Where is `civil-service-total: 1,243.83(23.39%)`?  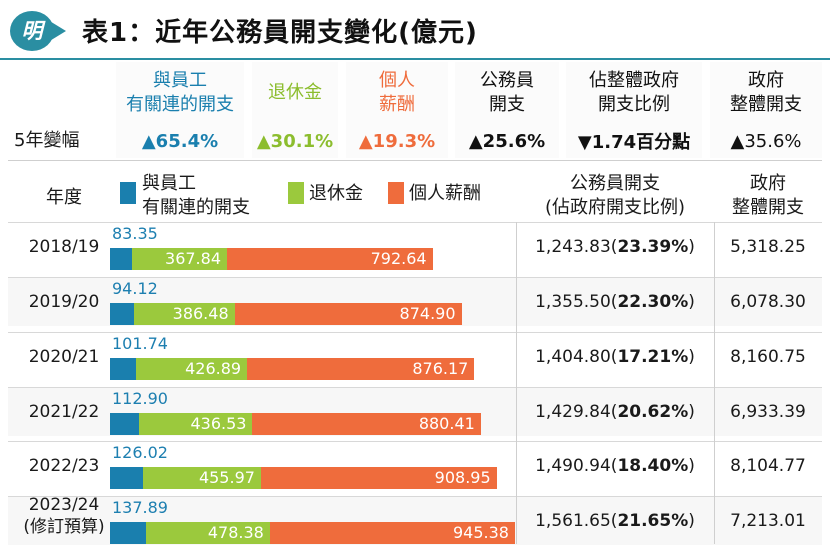 civil-service-total: 1,243.83(23.39%) is located at coordinates (615, 247).